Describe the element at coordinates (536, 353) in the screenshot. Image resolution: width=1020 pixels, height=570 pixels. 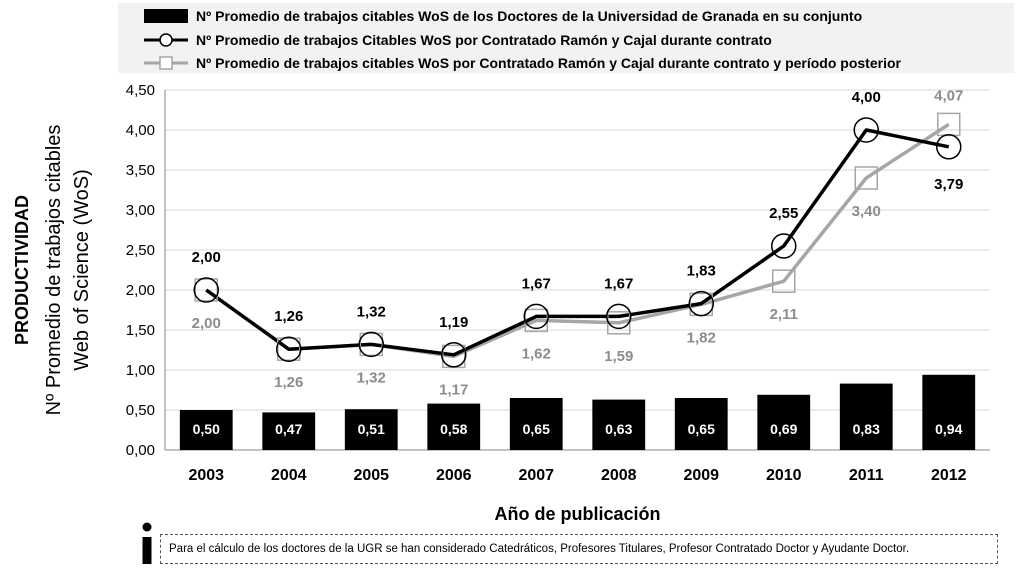
I see `line-value-label-gray: 1,62` at that location.